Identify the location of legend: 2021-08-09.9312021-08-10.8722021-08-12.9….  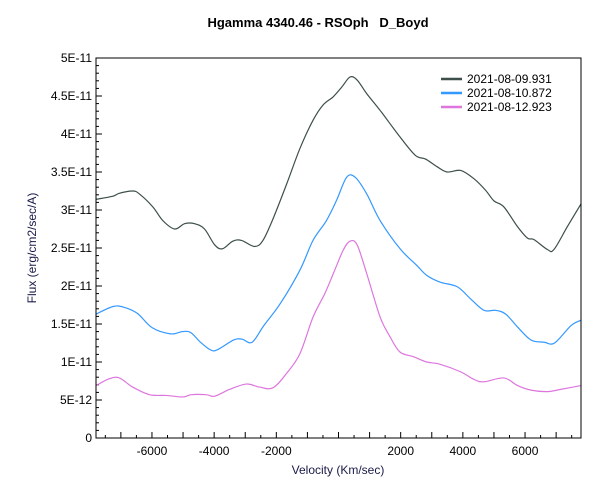
(496, 93).